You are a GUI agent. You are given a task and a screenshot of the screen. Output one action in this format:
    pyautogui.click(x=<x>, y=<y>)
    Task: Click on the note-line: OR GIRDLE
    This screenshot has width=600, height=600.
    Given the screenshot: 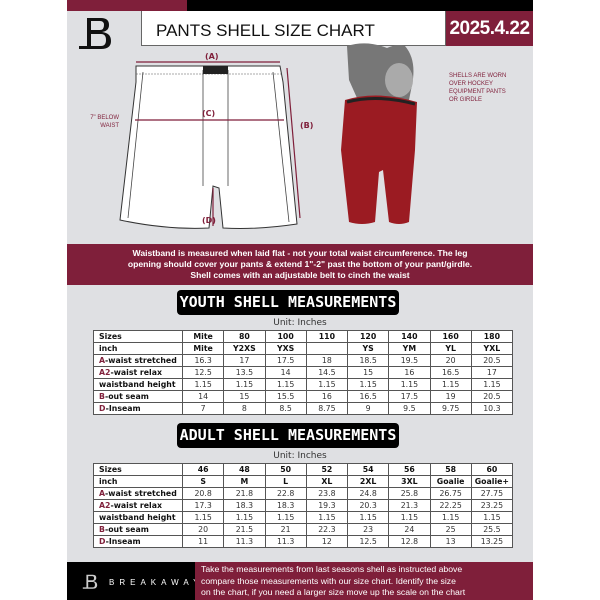 What is the action you would take?
    pyautogui.click(x=466, y=100)
    